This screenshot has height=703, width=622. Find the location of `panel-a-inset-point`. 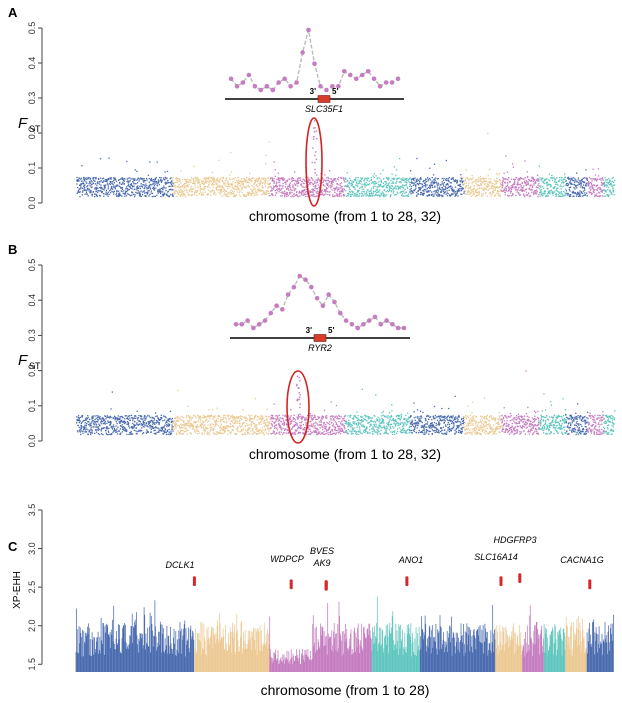

panel-a-inset-point is located at coordinates (308, 30).